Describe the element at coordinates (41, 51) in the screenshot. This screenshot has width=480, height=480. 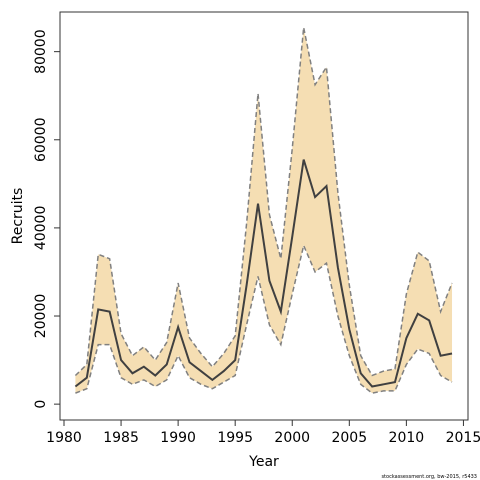
I see `y-tick-label: 80000` at that location.